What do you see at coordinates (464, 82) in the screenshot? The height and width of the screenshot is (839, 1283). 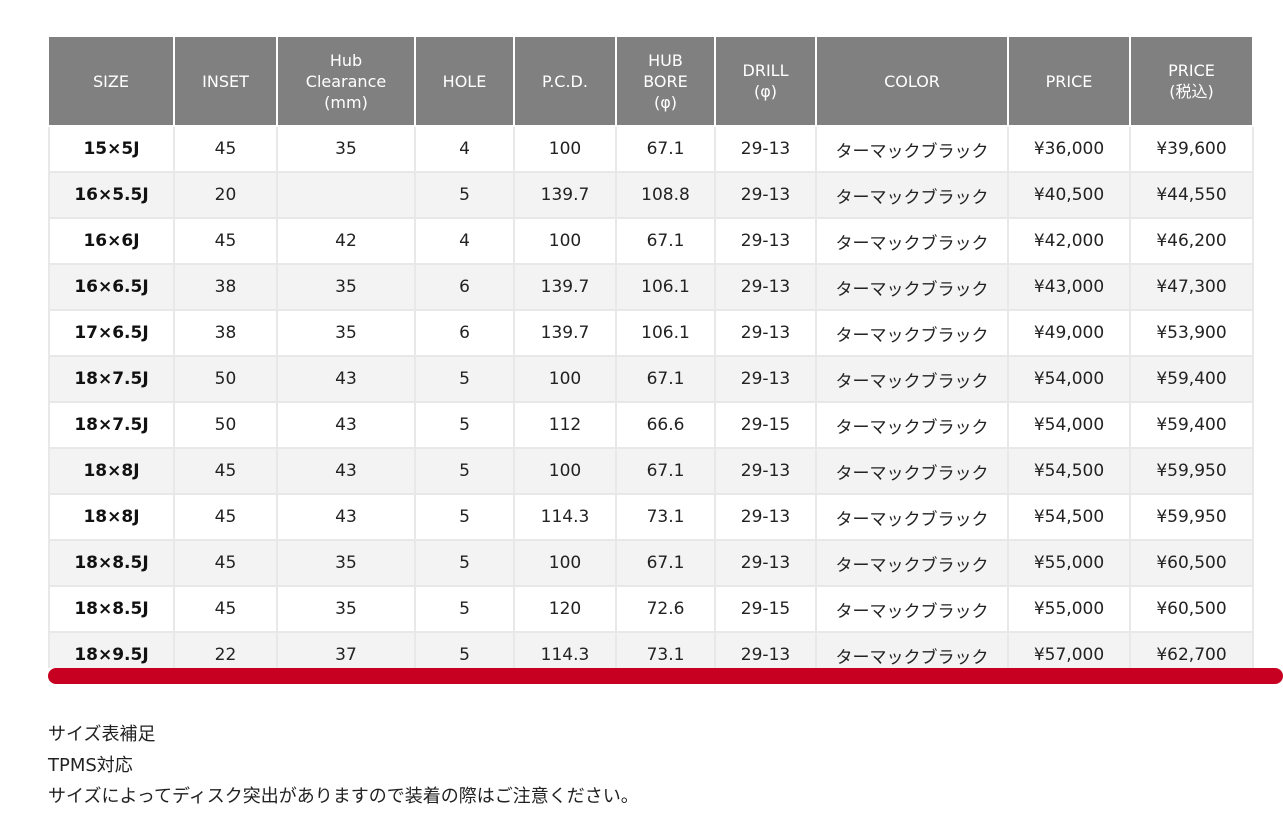 I see `header-hole: HOLE` at bounding box center [464, 82].